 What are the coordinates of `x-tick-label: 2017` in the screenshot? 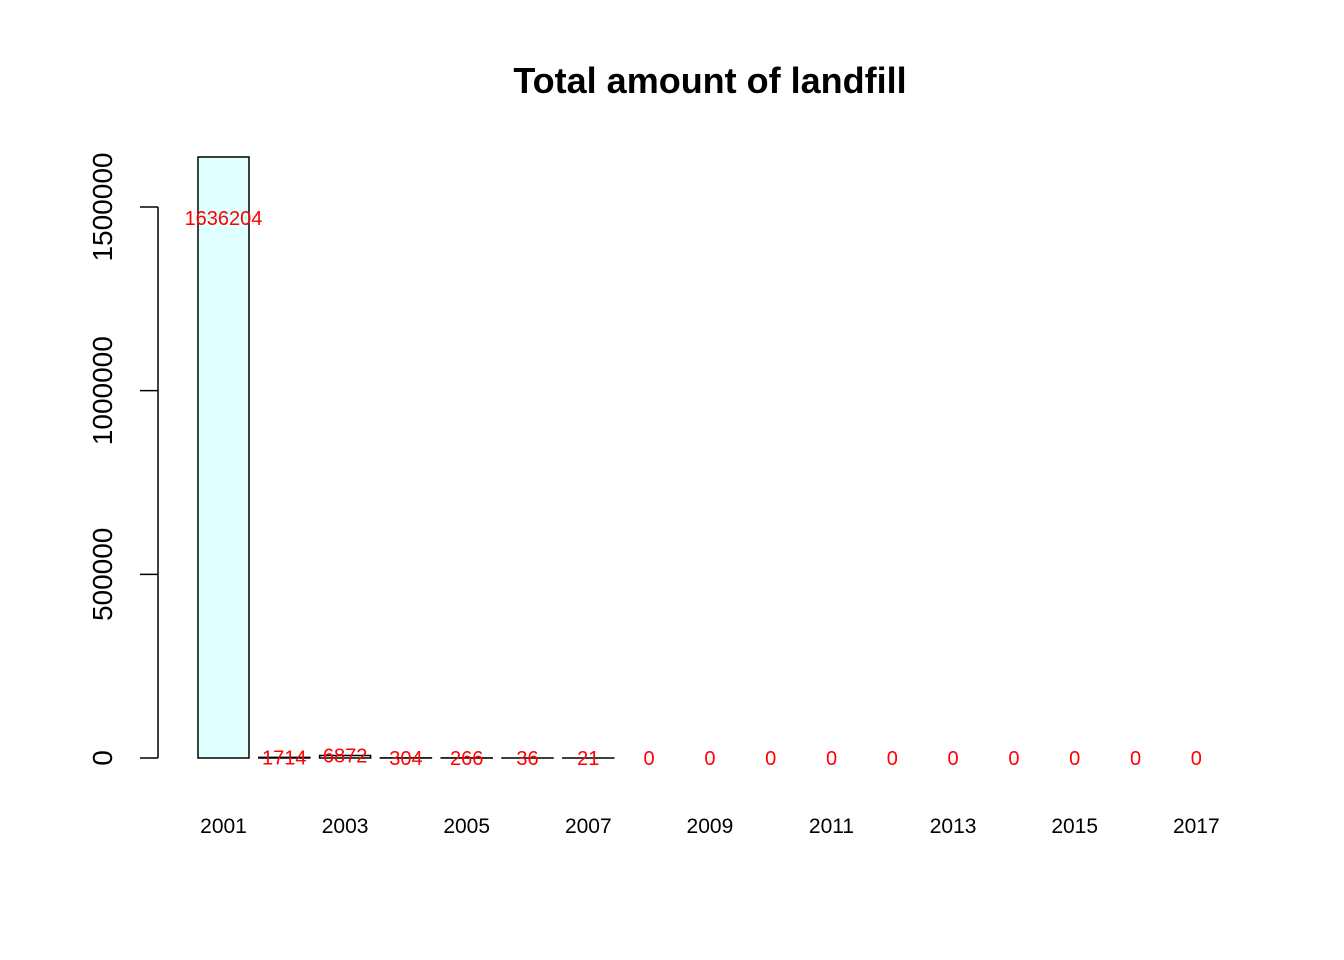 It's located at (1196, 826).